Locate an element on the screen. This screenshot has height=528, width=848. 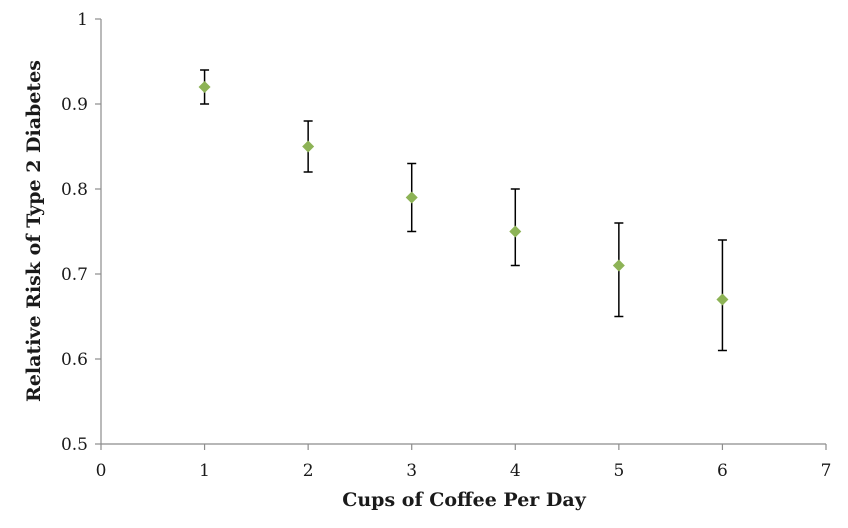
y-axis-title: Relative Risk of Type 2 Diabetes is located at coordinates (34, 231).